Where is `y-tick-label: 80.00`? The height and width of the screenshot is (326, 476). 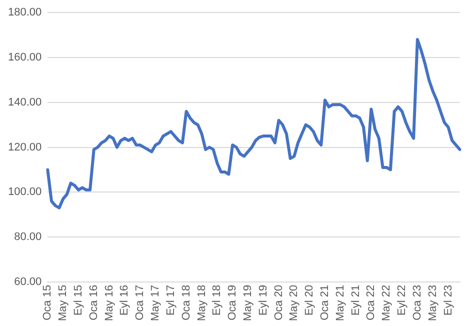
y-tick-label: 80.00 is located at coordinates (28, 237).